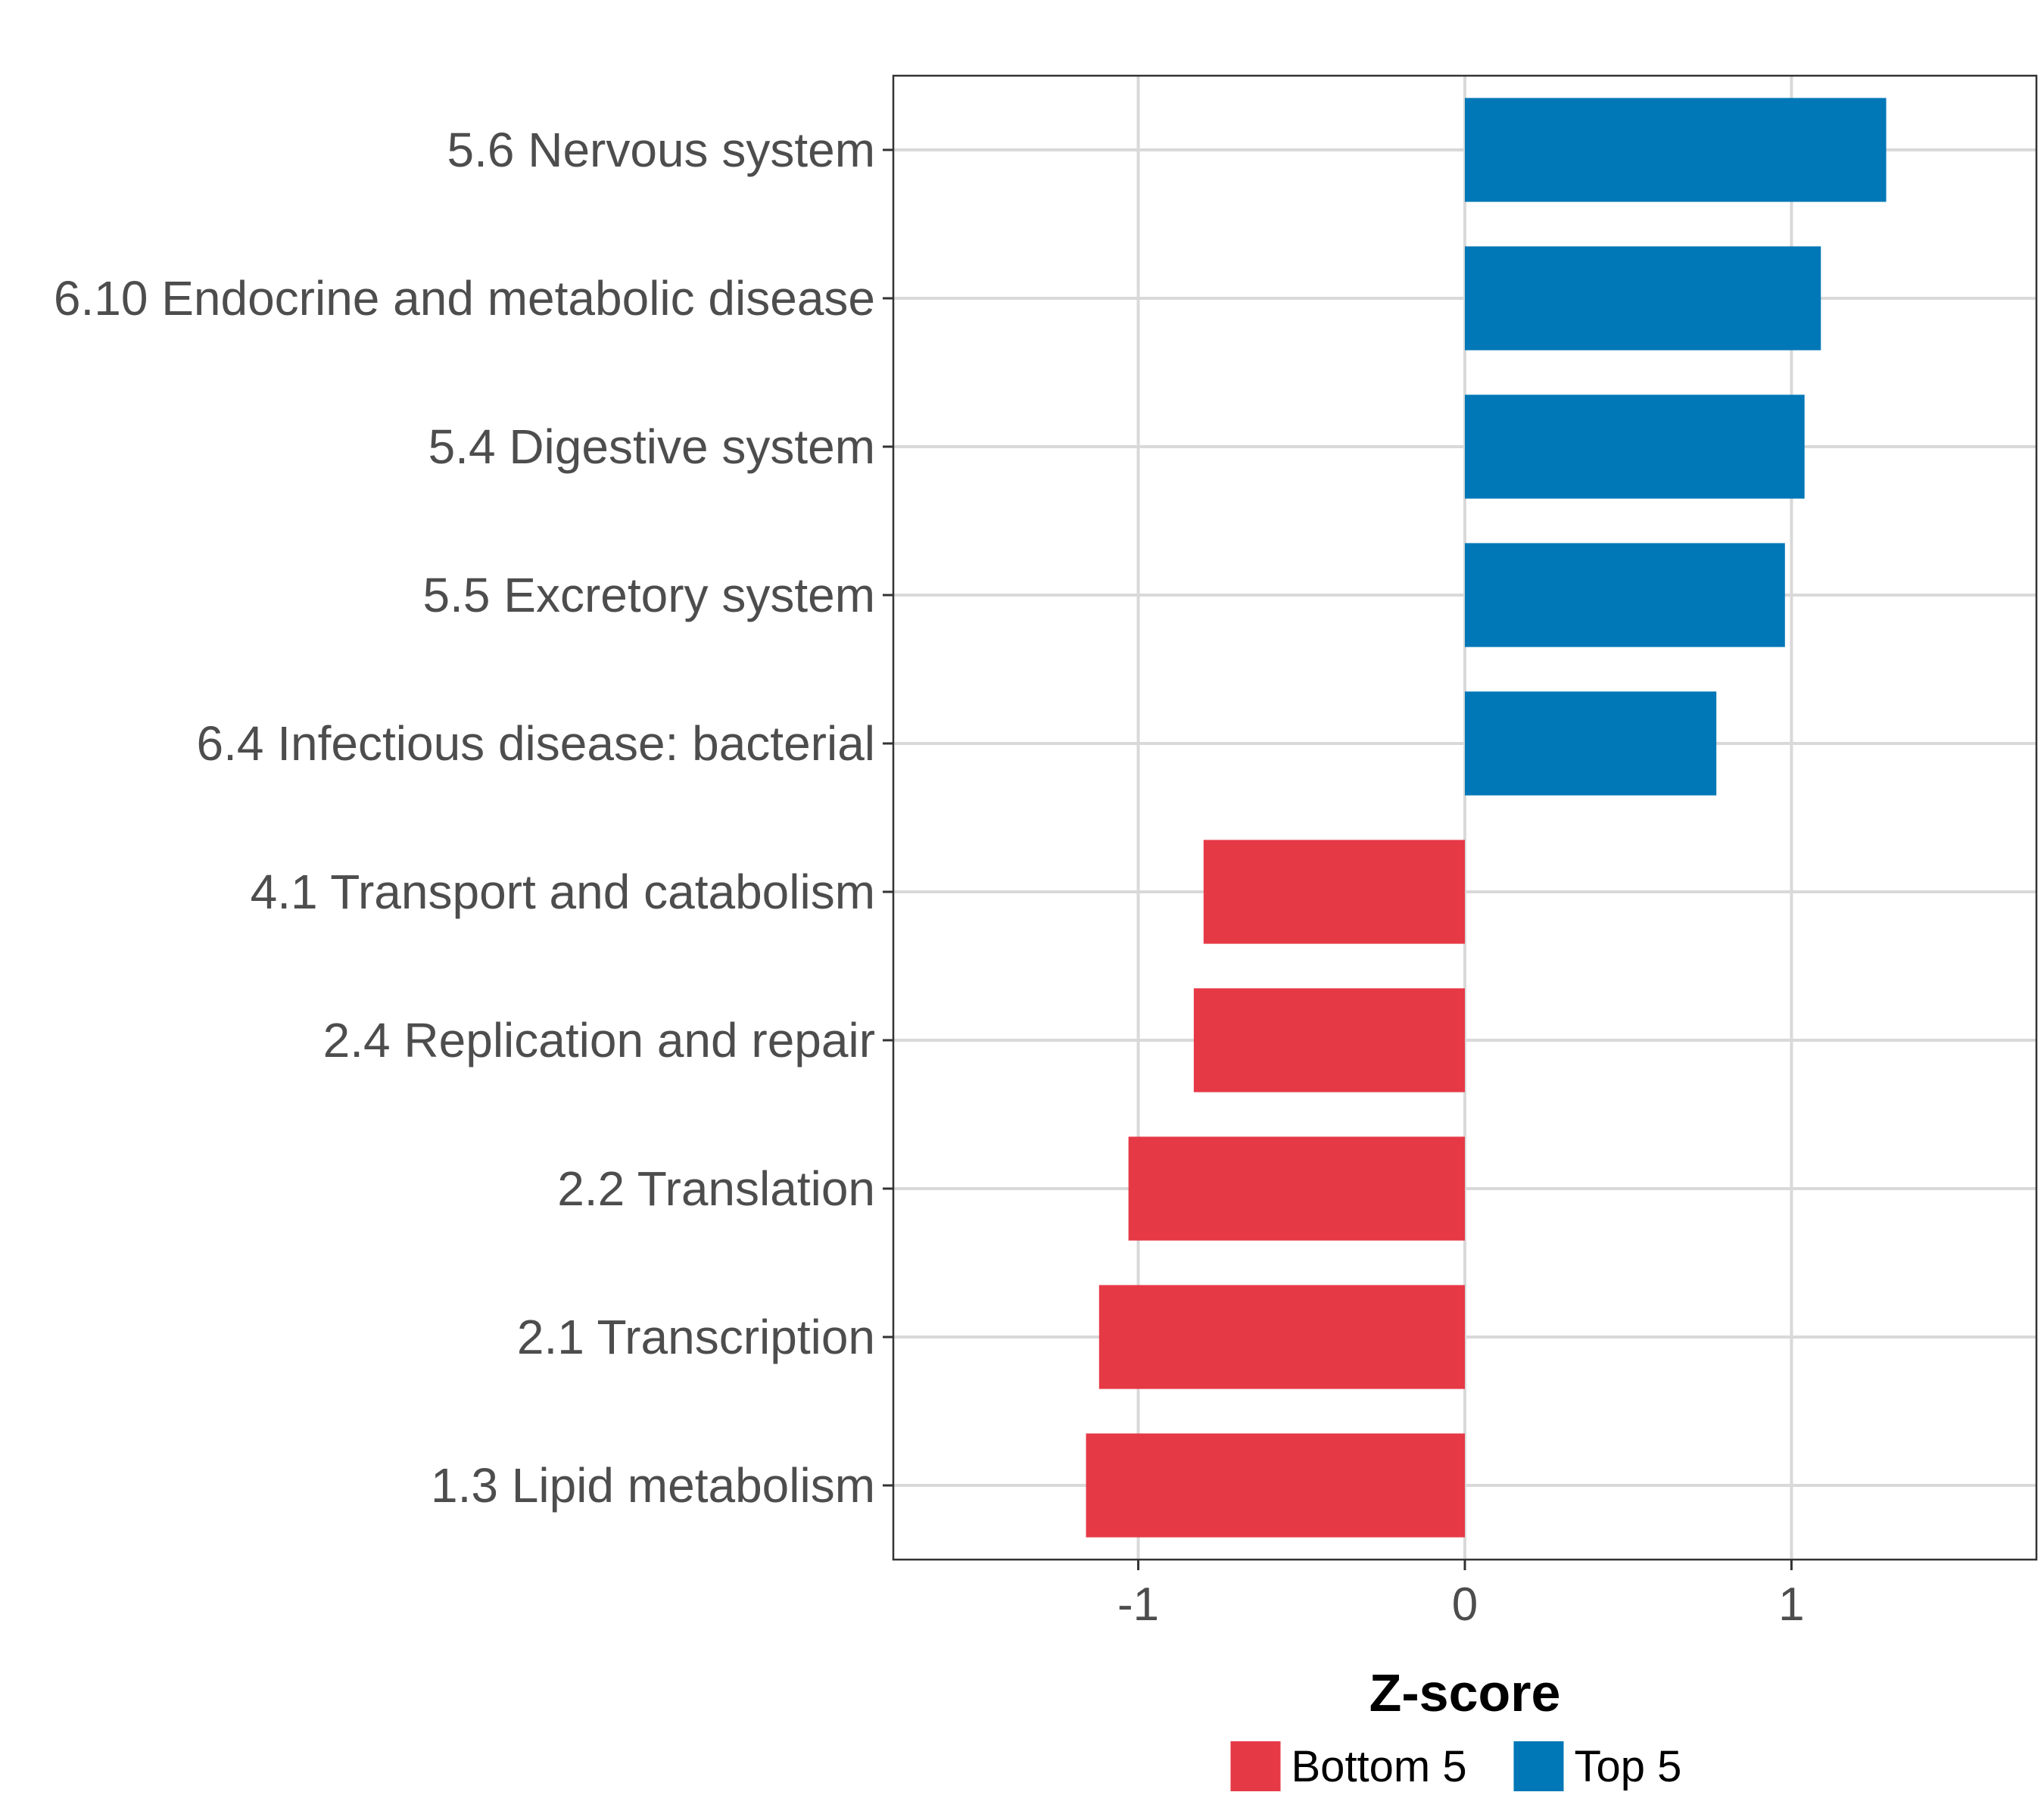 The width and height of the screenshot is (2044, 1817). I want to click on category-label-7: 2.2 Translation, so click(716, 1188).